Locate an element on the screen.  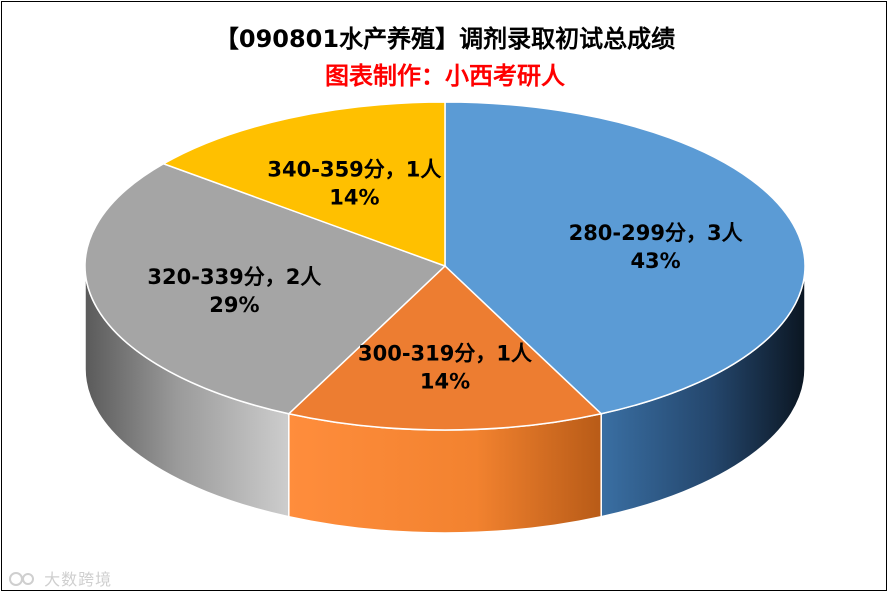
percent-label-280-299: 43% is located at coordinates (655, 261).